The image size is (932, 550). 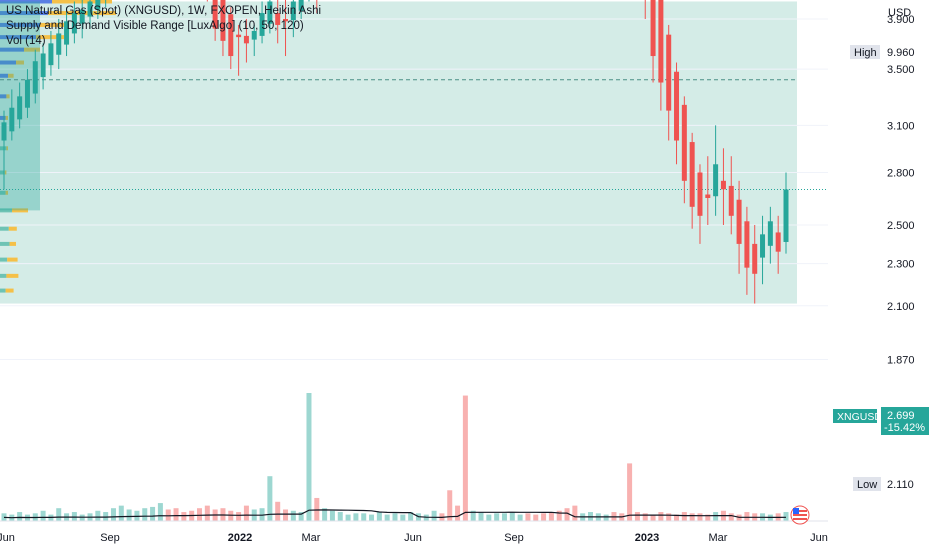 I want to click on symbol-label: XNGUSD, so click(x=859, y=417).